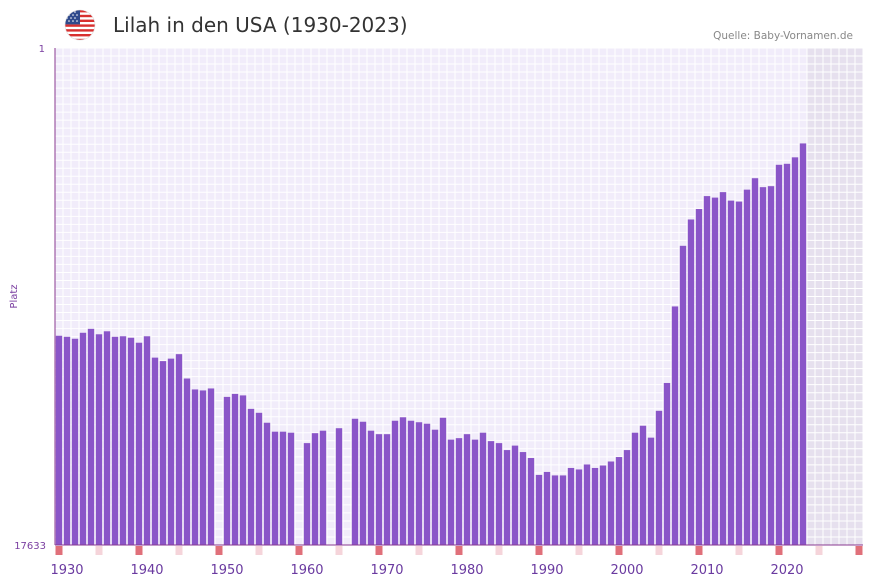  What do you see at coordinates (539, 509) in the screenshot?
I see `bar-1989` at bounding box center [539, 509].